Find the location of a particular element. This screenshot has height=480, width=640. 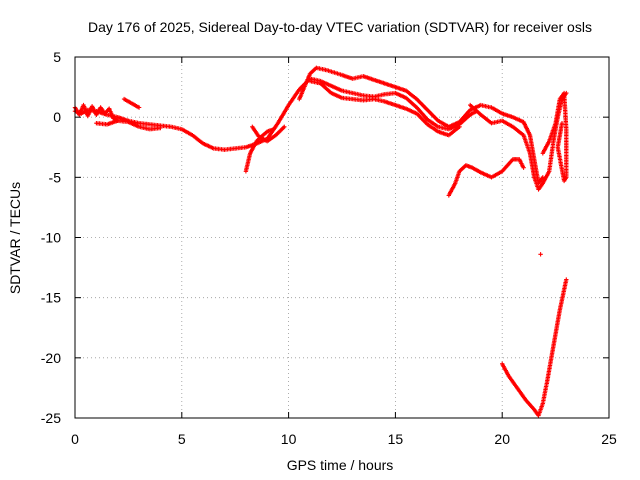

series-arc-mid is located at coordinates (384, 108).